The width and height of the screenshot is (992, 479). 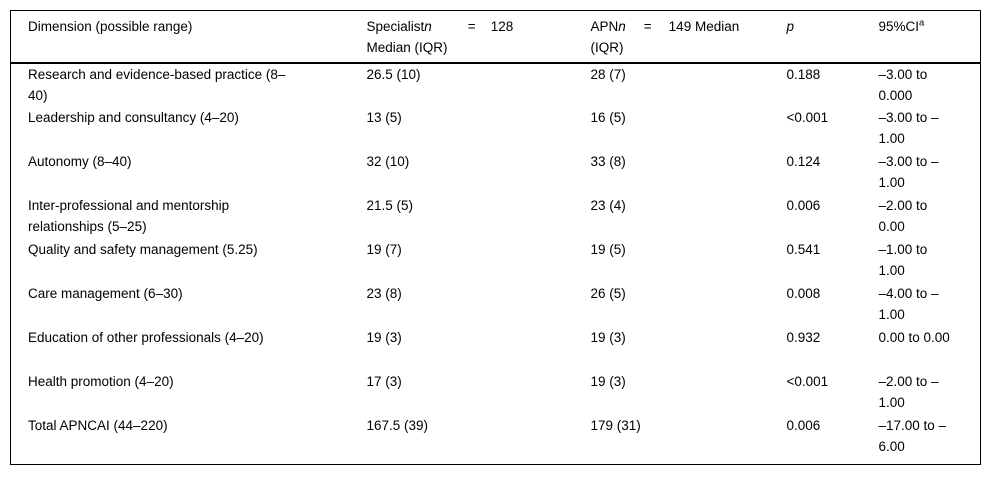 I want to click on cell-p: 0.541, so click(x=803, y=249).